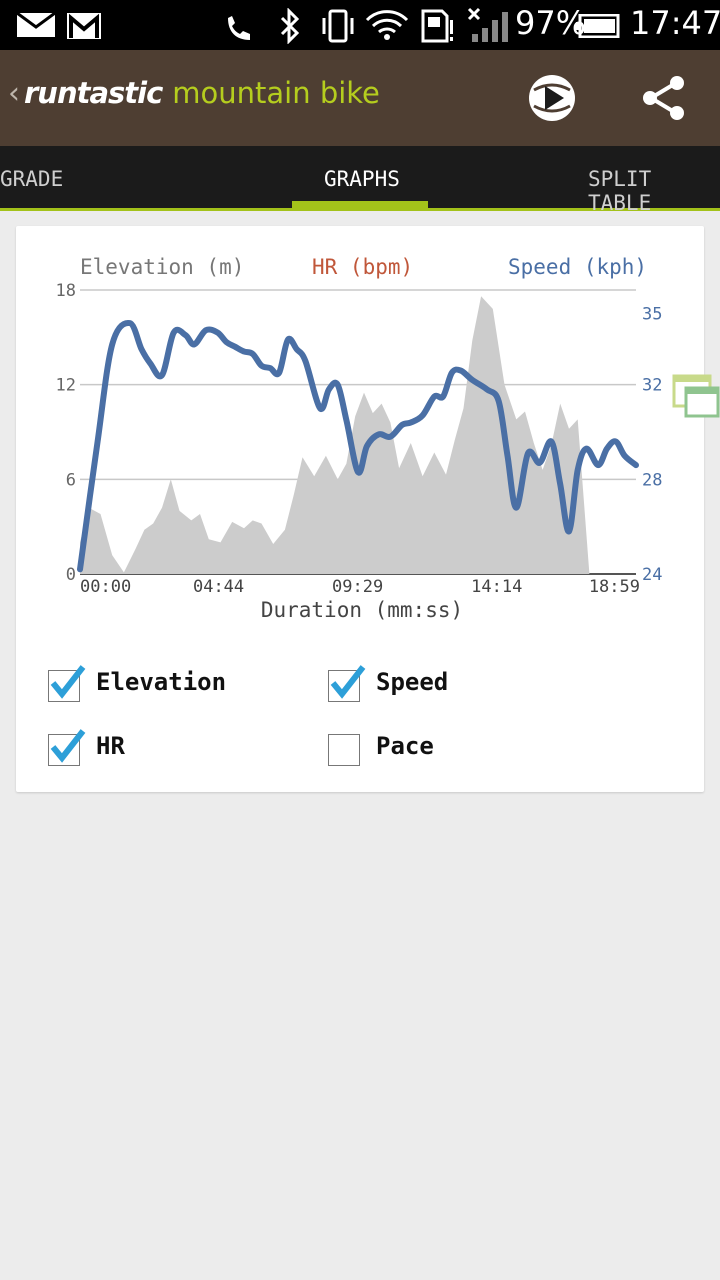 This screenshot has height=1280, width=720. What do you see at coordinates (338, 26) in the screenshot?
I see `vibrate-icon` at bounding box center [338, 26].